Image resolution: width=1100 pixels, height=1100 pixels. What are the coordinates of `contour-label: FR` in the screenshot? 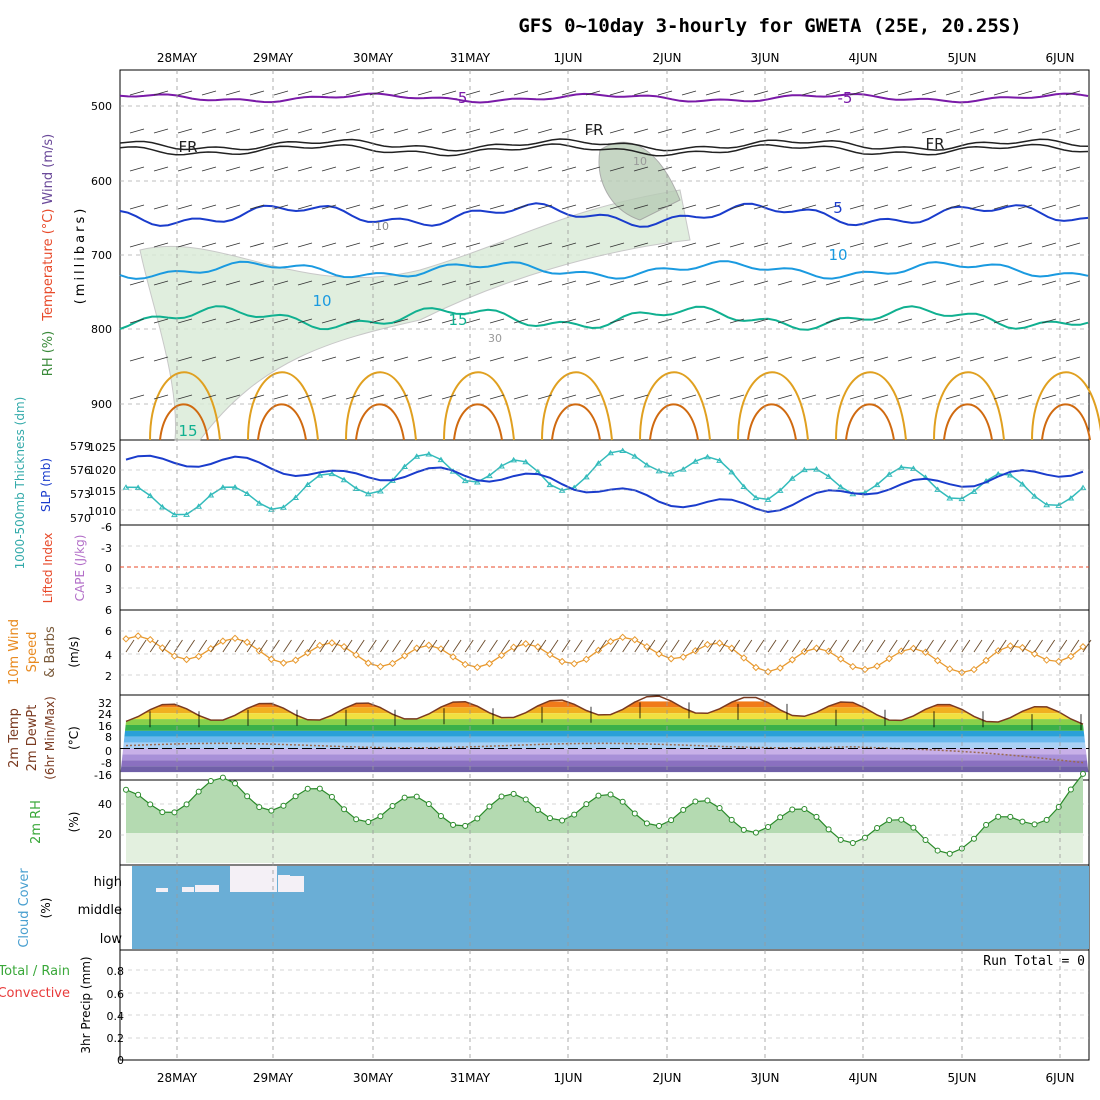 It's located at (593, 130).